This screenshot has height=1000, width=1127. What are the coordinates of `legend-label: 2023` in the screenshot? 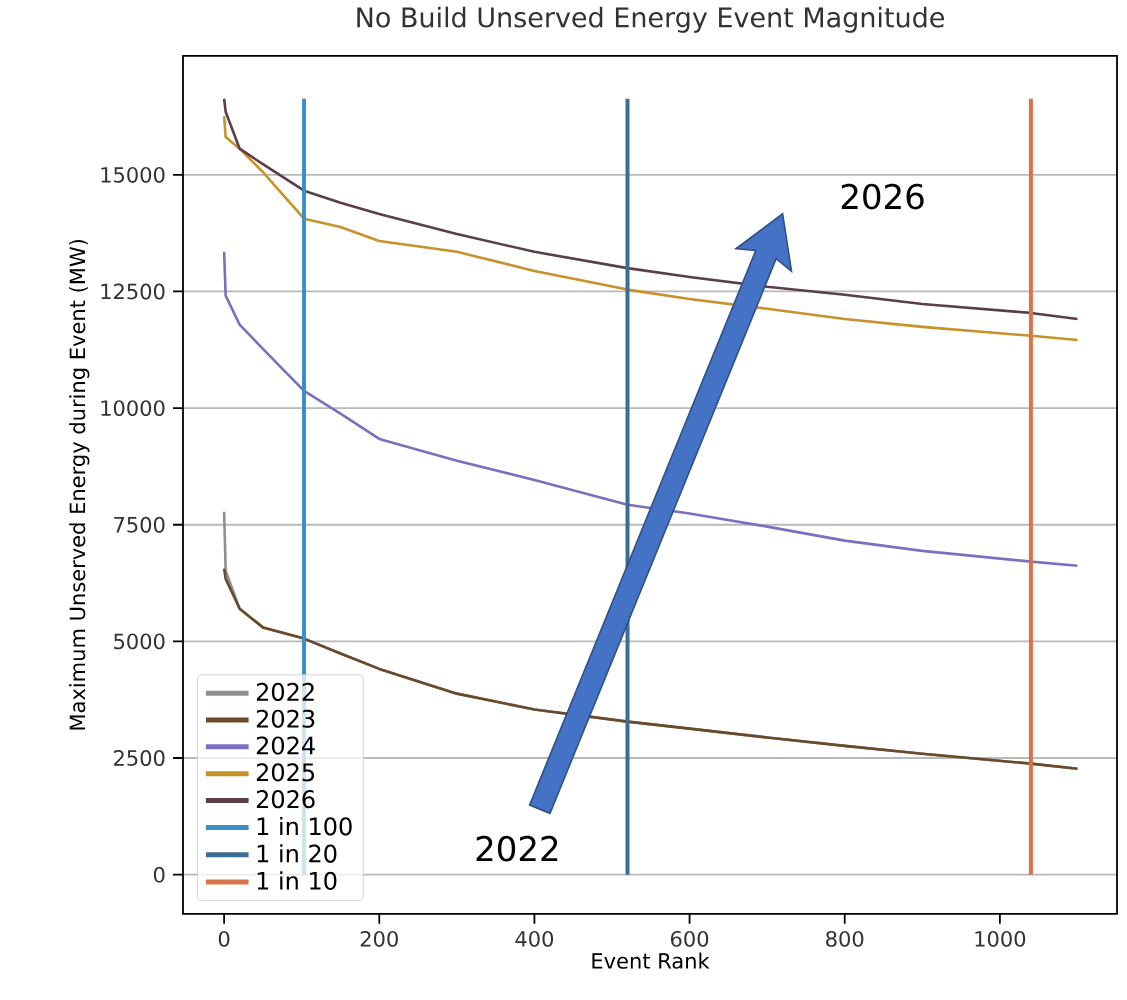 It's located at (285, 718).